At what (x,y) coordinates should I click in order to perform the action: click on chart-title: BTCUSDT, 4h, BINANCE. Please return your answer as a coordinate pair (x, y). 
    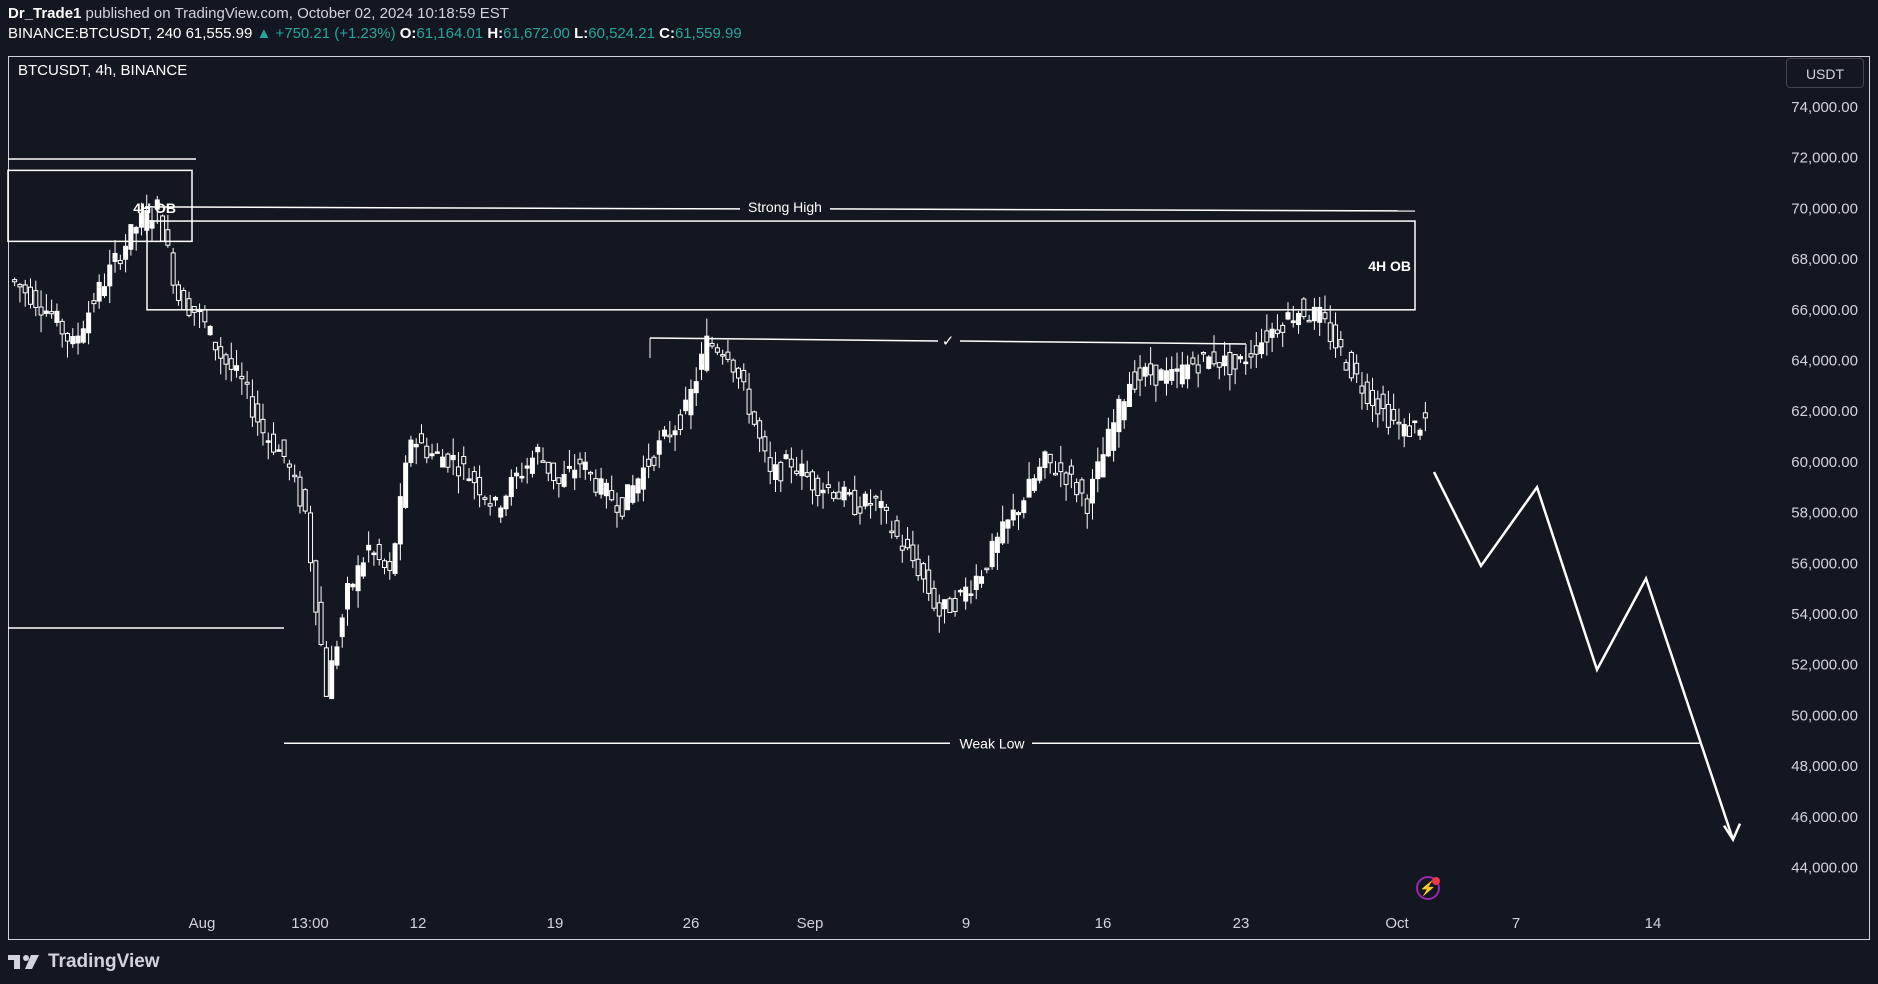
    Looking at the image, I should click on (103, 70).